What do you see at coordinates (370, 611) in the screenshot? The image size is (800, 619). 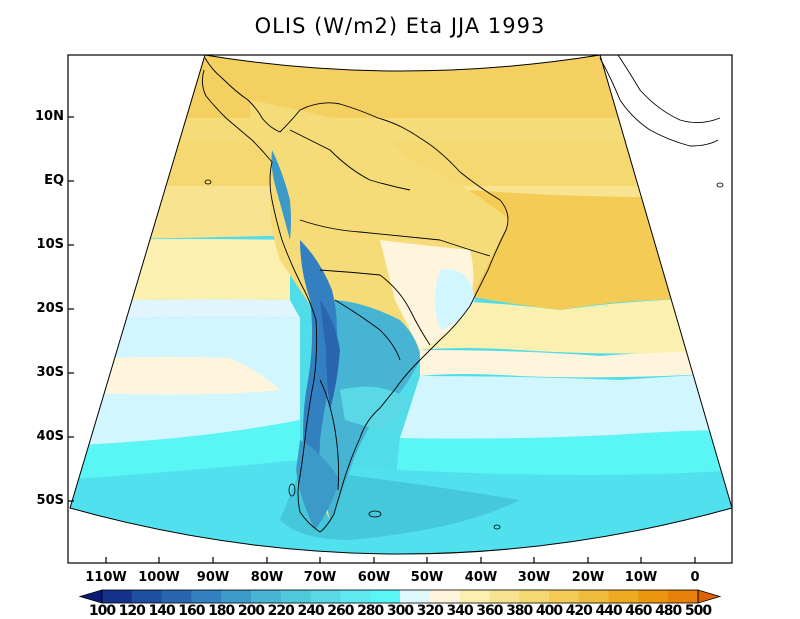 I see `colorbar-tick-label: 280` at bounding box center [370, 611].